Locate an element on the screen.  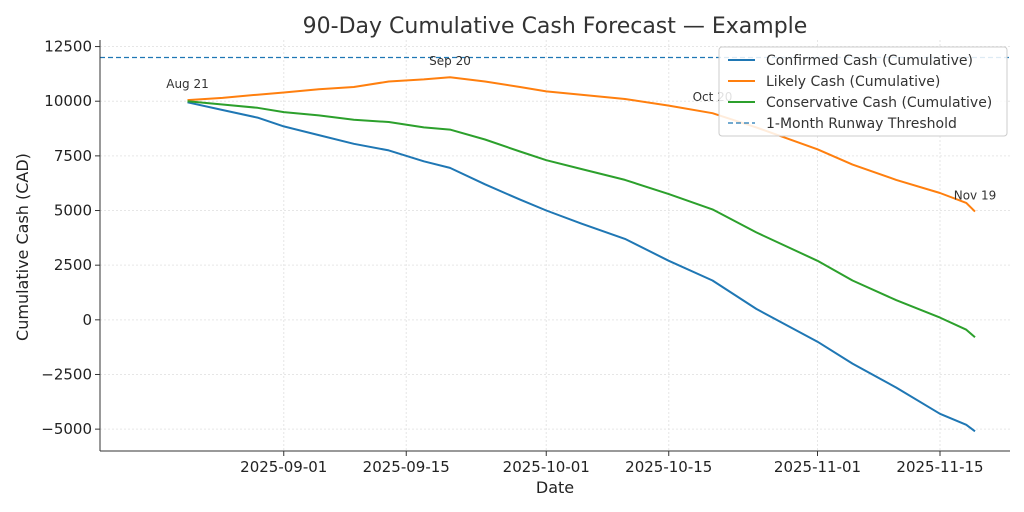
y-tick-label: −2500 is located at coordinates (66, 374).